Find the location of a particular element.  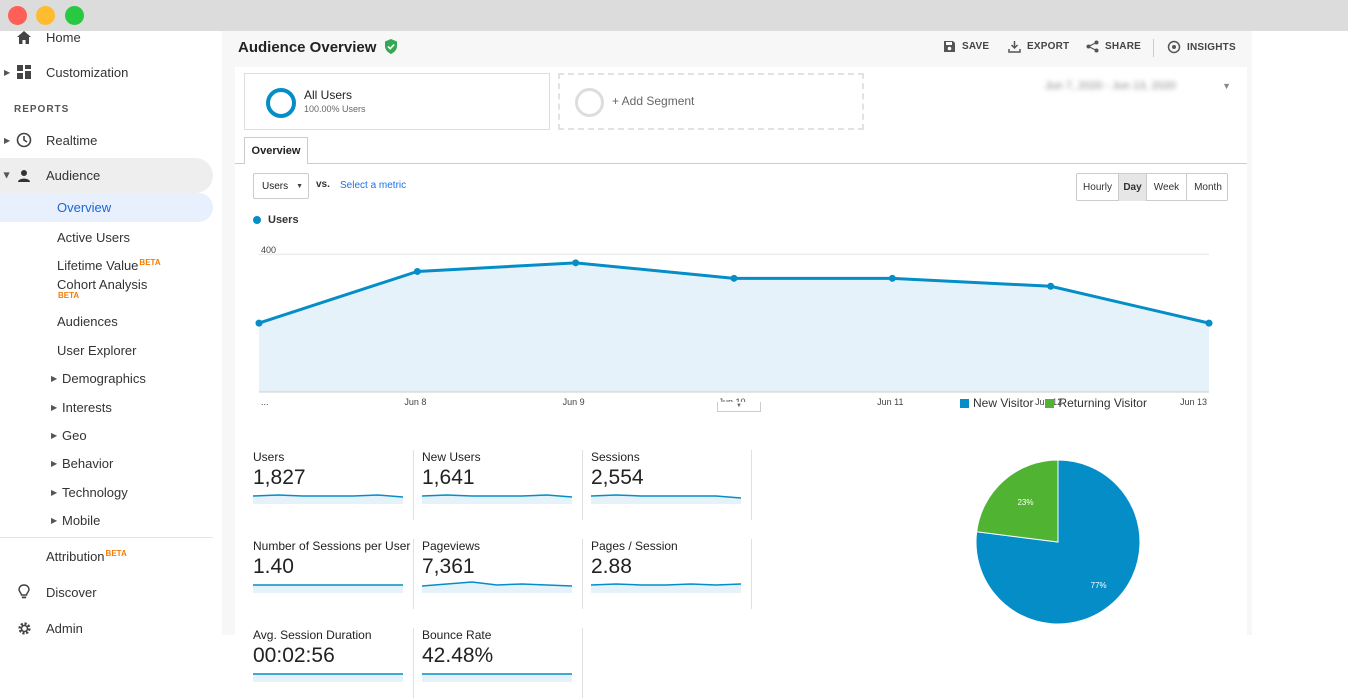

metric-label: Users is located at coordinates (269, 457).